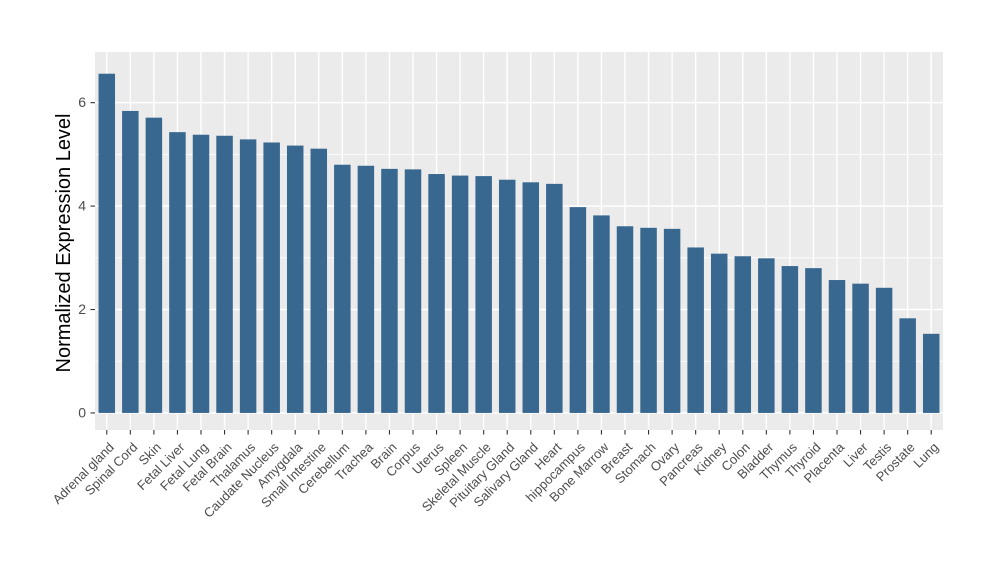 This screenshot has height=580, width=1000. What do you see at coordinates (931, 373) in the screenshot?
I see `bar-lung` at bounding box center [931, 373].